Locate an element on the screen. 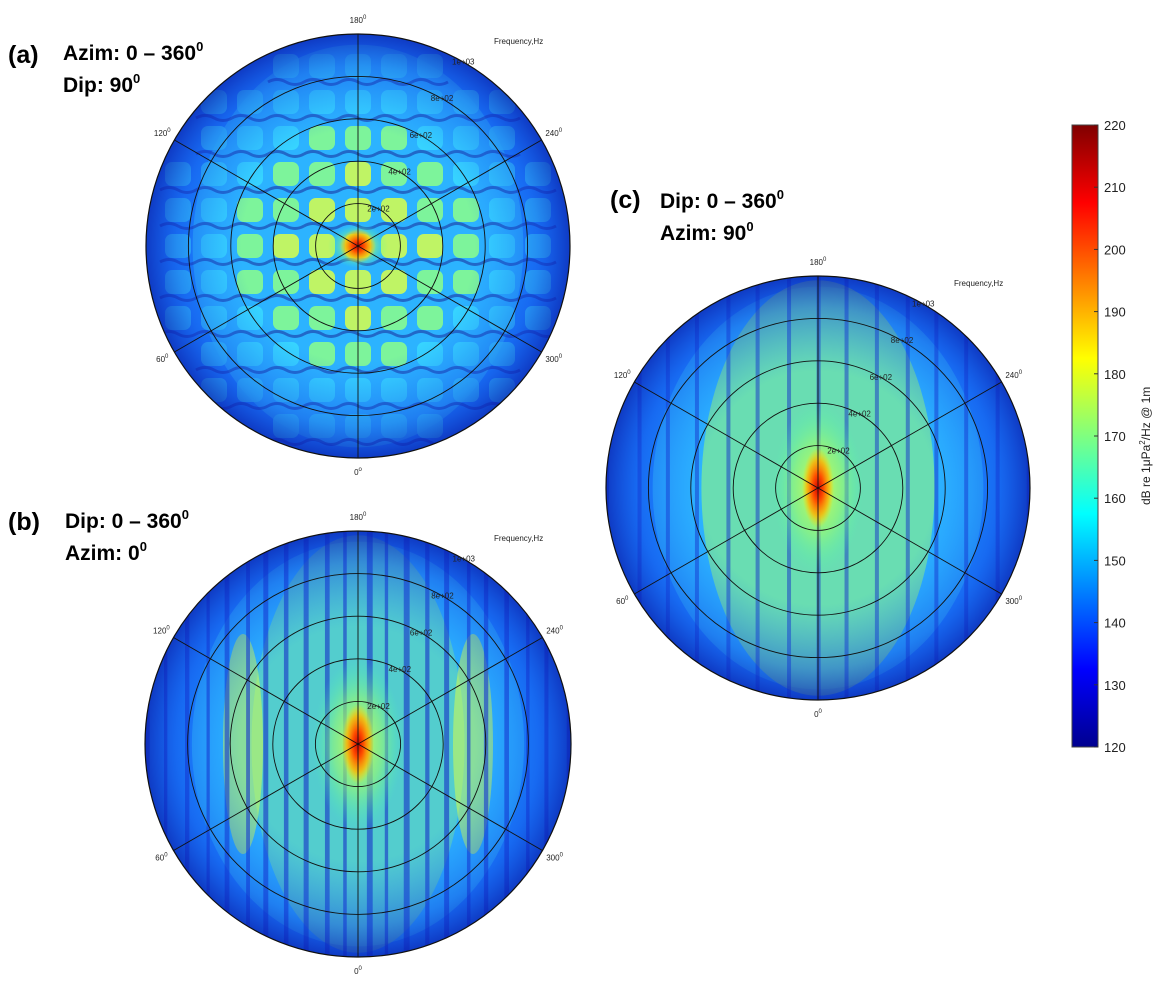 This screenshot has height=991, width=1153. caption-a-line-1: Azim: 0 – 360 is located at coordinates (129, 53).